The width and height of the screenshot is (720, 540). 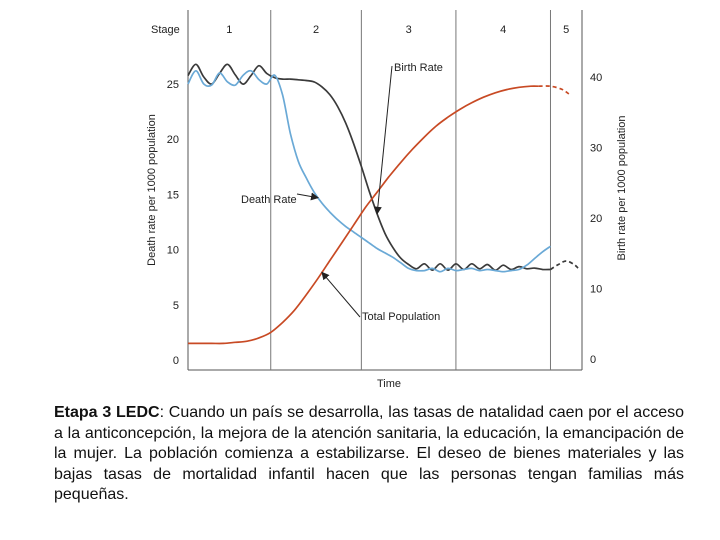 I want to click on right-axis-tick: 30, so click(x=596, y=149).